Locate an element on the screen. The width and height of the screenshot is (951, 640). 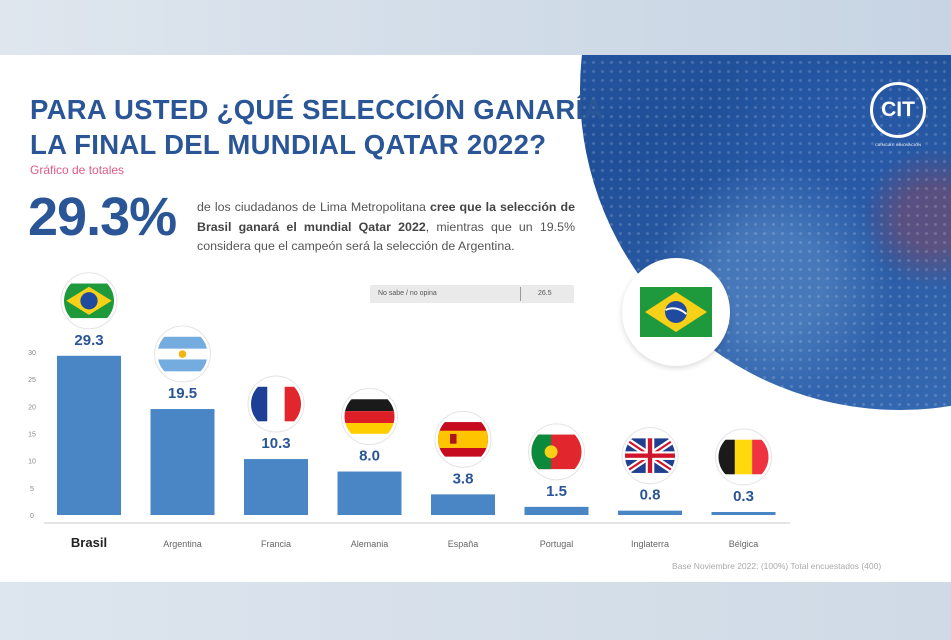
x-category-label: Alemania is located at coordinates (370, 544).